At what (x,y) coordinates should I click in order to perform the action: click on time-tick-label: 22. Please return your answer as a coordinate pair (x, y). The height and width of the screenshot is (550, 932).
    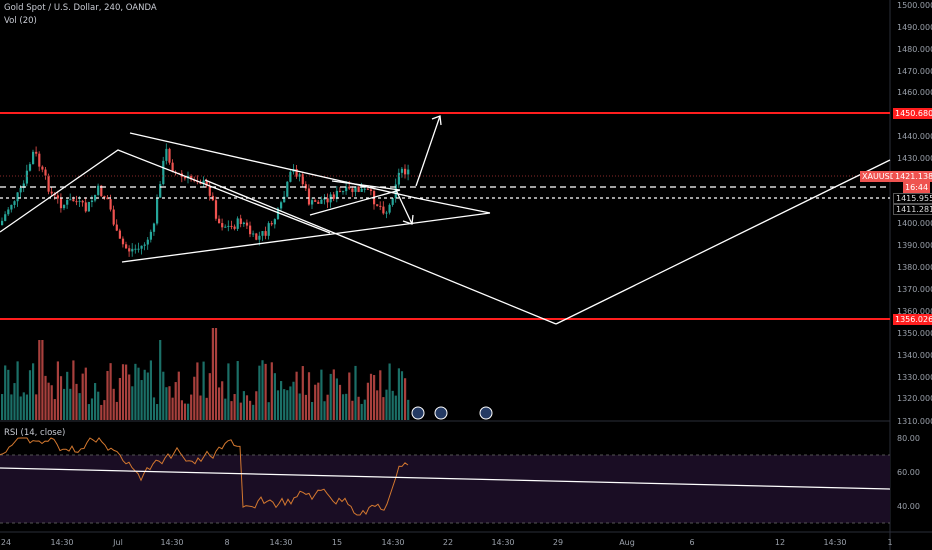
    Looking at the image, I should click on (448, 542).